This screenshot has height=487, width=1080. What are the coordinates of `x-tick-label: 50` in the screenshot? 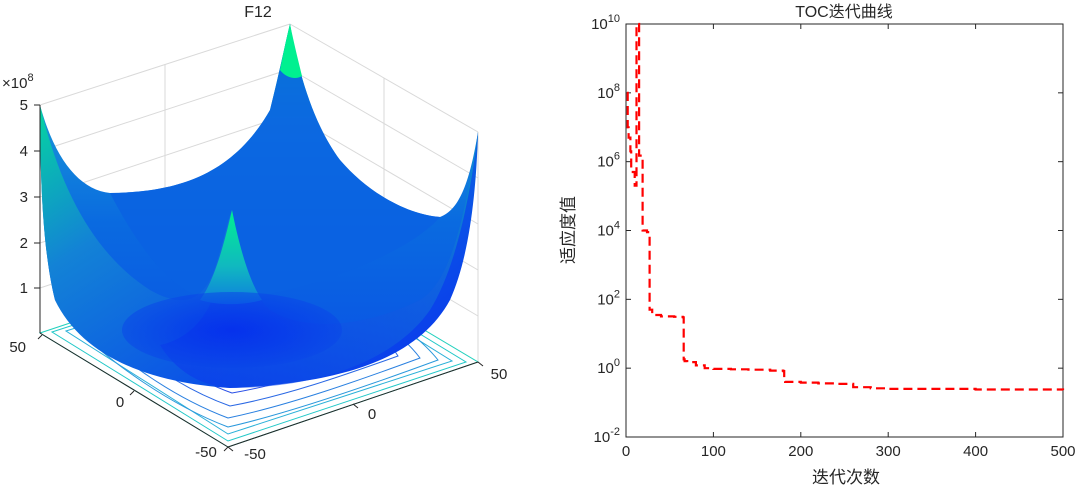 It's located at (499, 374).